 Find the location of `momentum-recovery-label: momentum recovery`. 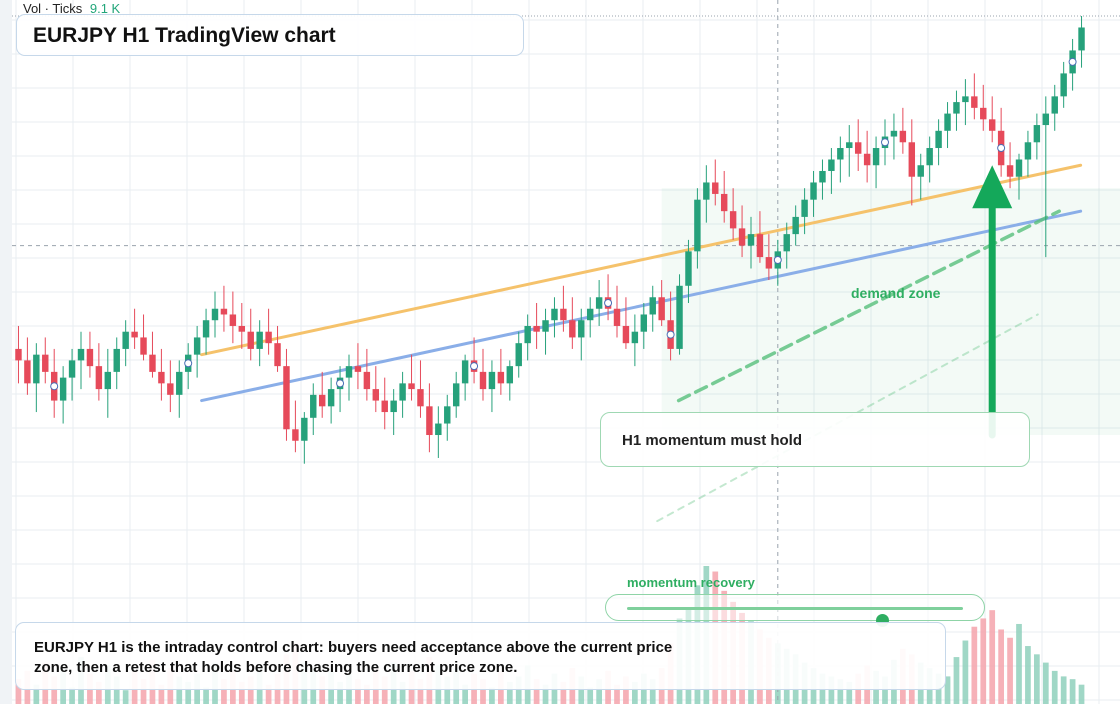

momentum-recovery-label: momentum recovery is located at coordinates (691, 582).